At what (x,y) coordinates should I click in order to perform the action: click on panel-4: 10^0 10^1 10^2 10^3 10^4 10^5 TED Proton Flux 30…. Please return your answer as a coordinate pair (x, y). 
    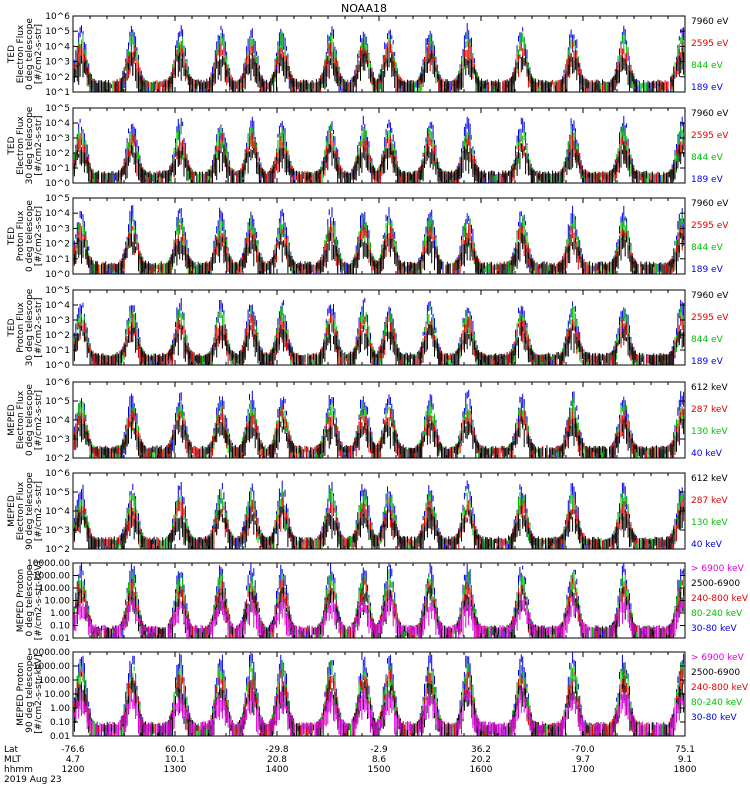
    Looking at the image, I should click on (368, 328).